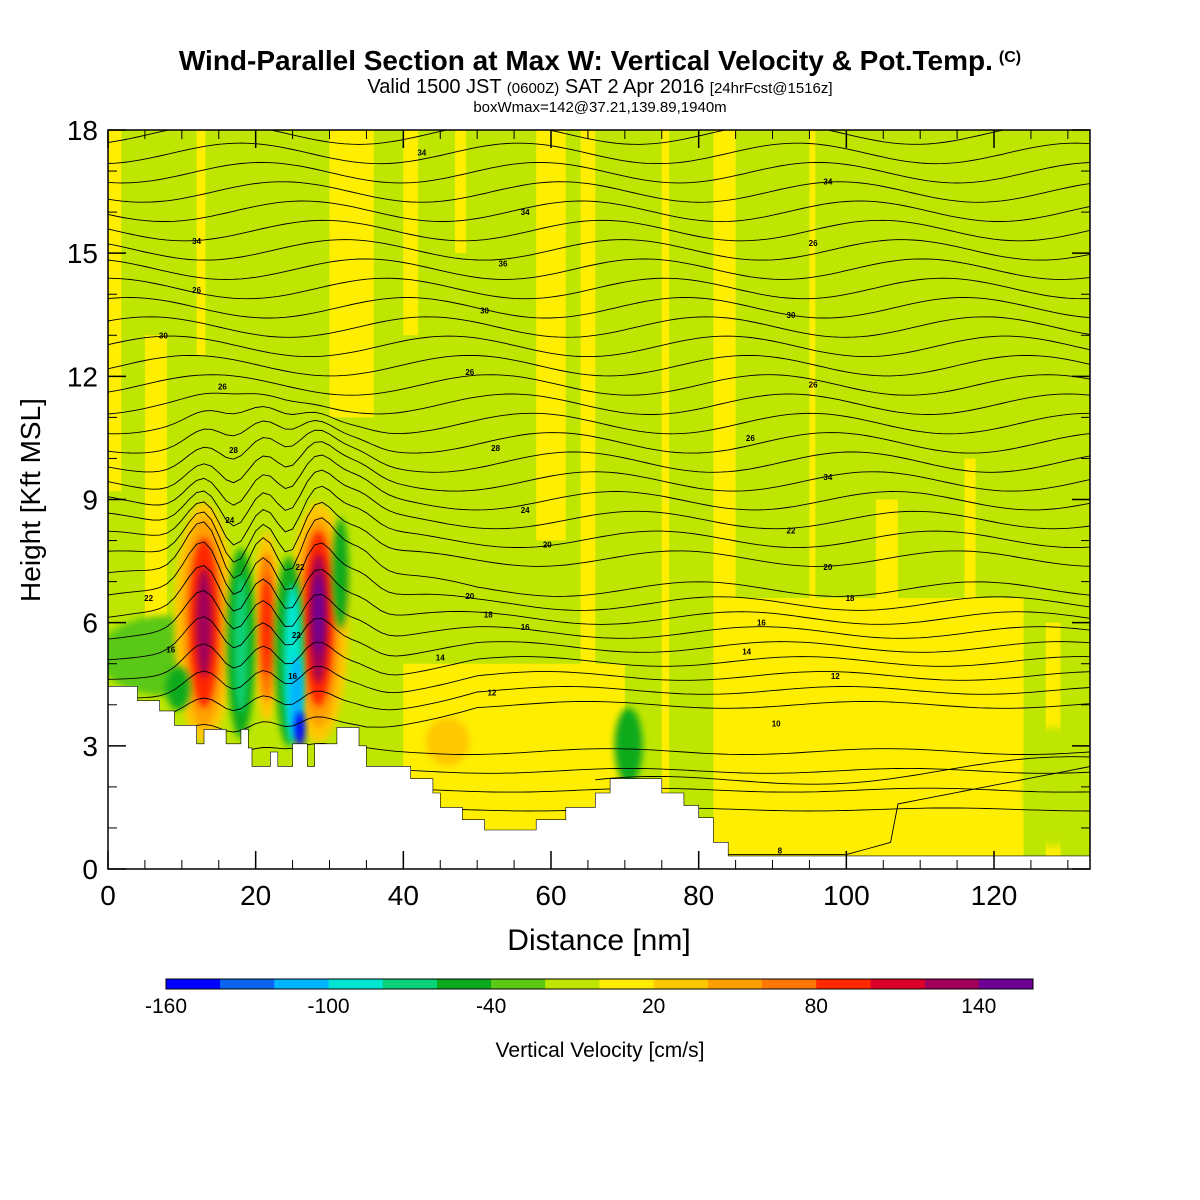 This screenshot has height=1200, width=1200. I want to click on contour-label: 10, so click(776, 723).